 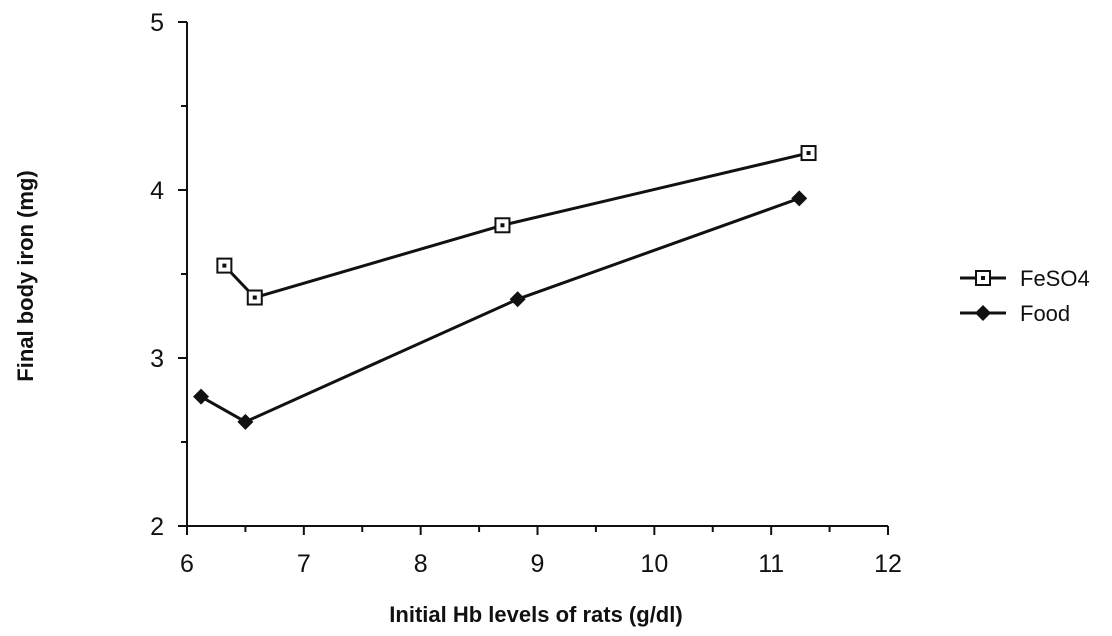 What do you see at coordinates (538, 564) in the screenshot?
I see `x-tick-label: 9` at bounding box center [538, 564].